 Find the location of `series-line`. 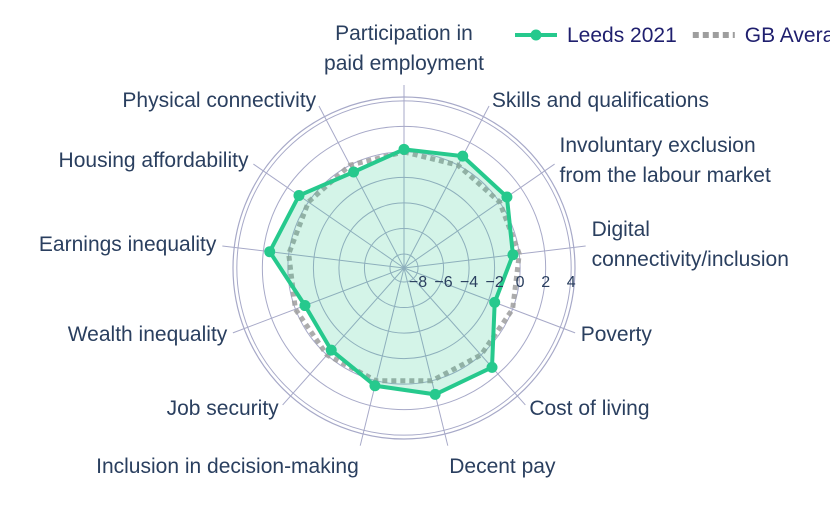

series-line is located at coordinates (404, 266).